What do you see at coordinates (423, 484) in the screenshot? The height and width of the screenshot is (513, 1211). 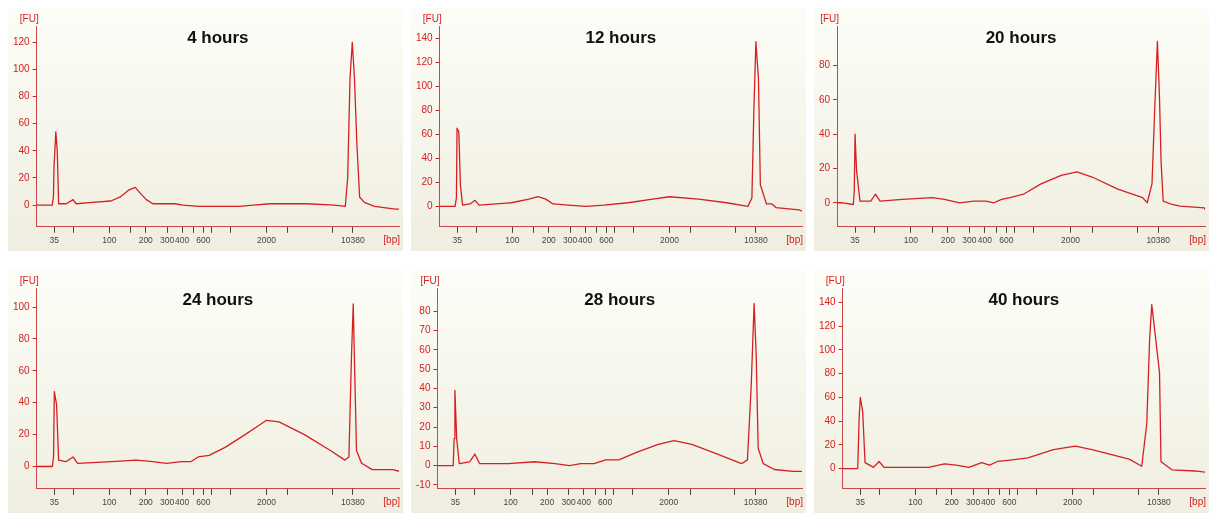 I see `y-tick-label: -10` at bounding box center [423, 484].